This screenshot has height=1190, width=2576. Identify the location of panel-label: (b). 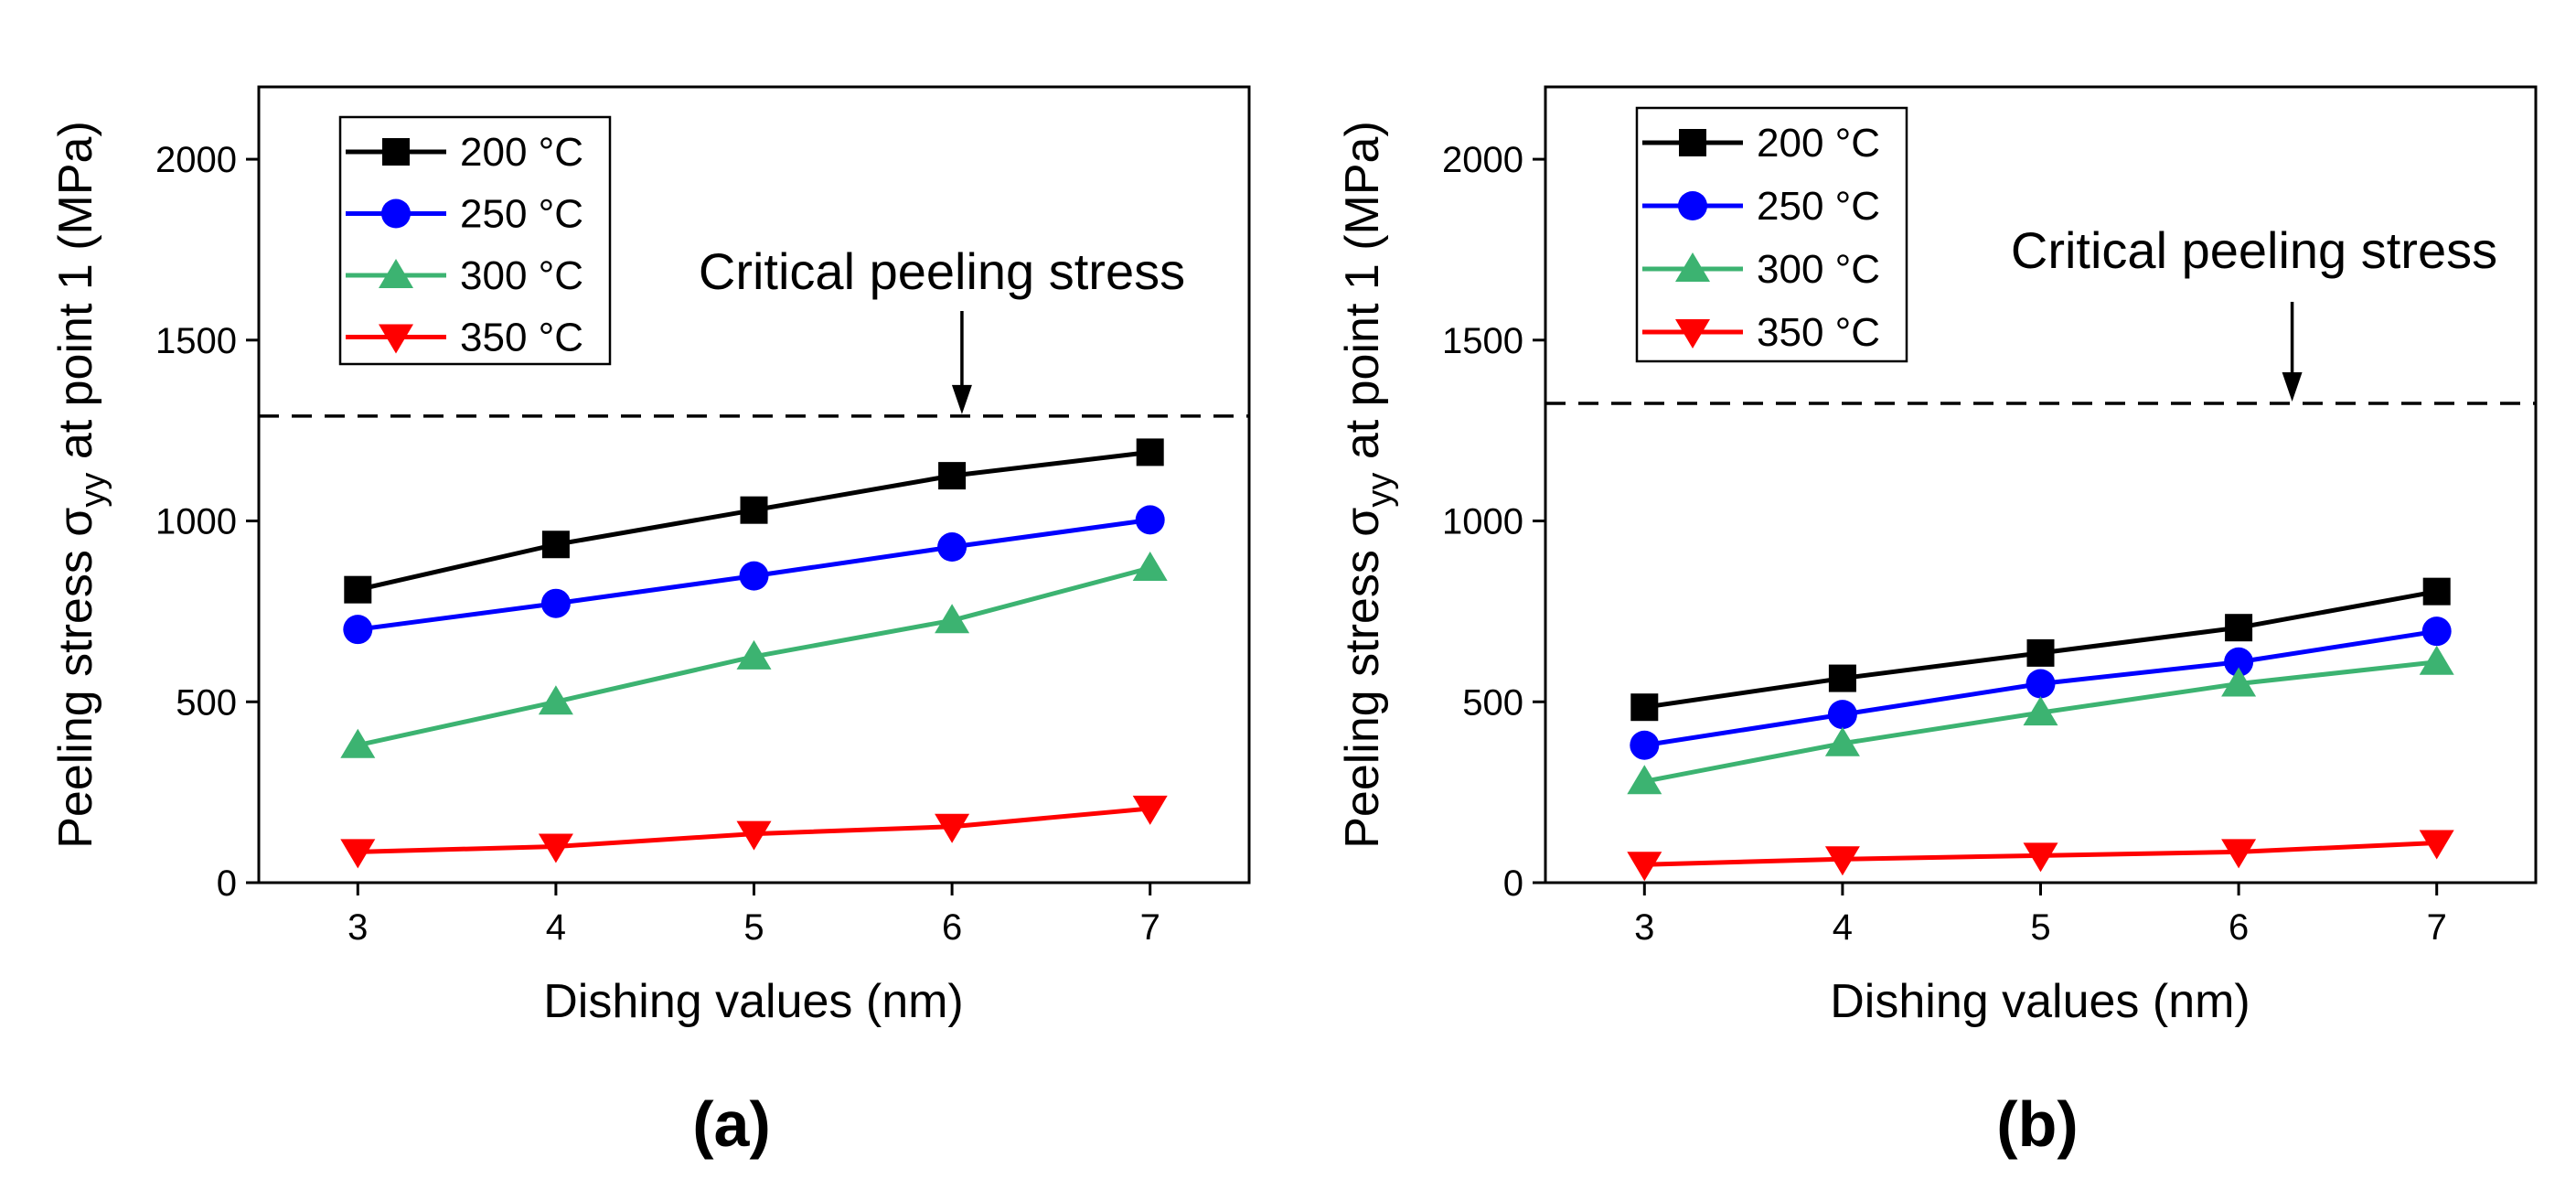
(2037, 1124).